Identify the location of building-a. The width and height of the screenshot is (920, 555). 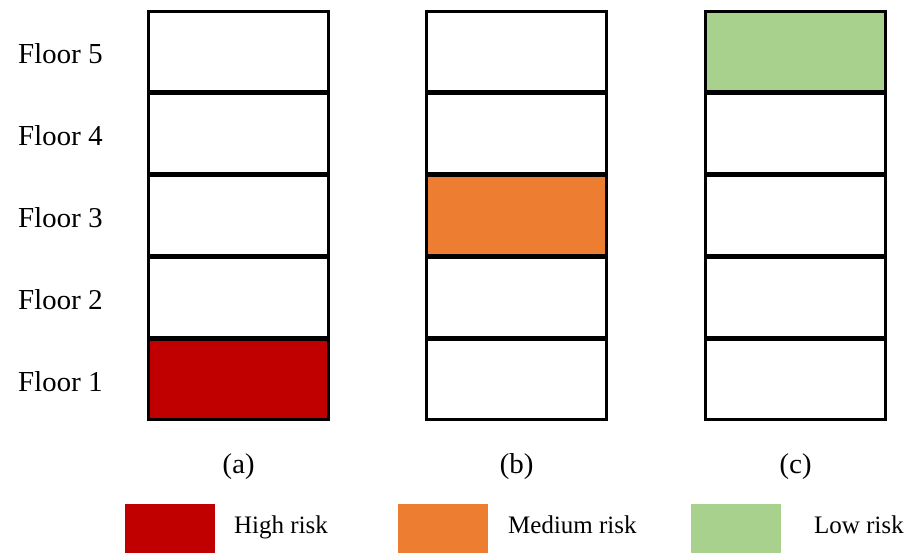
(238, 215).